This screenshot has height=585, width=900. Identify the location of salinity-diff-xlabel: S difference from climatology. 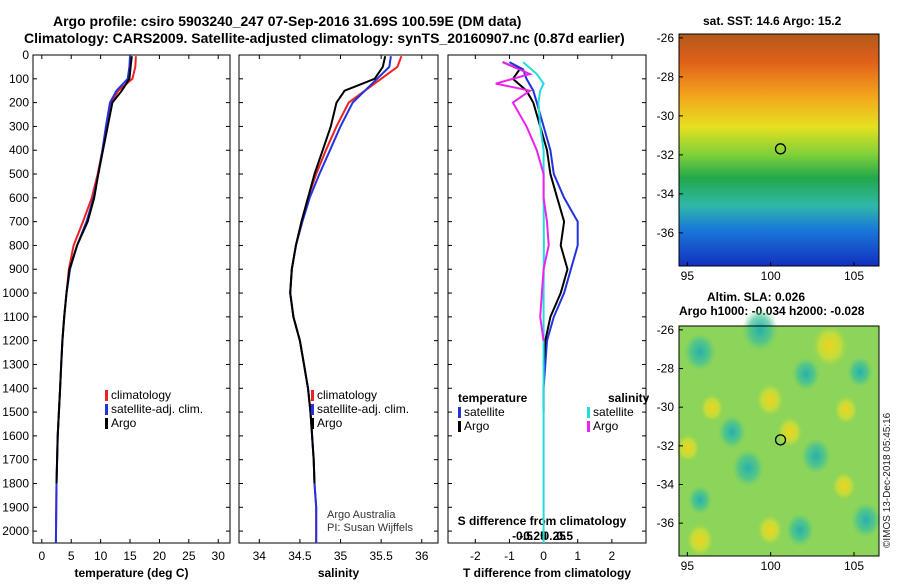
(542, 521).